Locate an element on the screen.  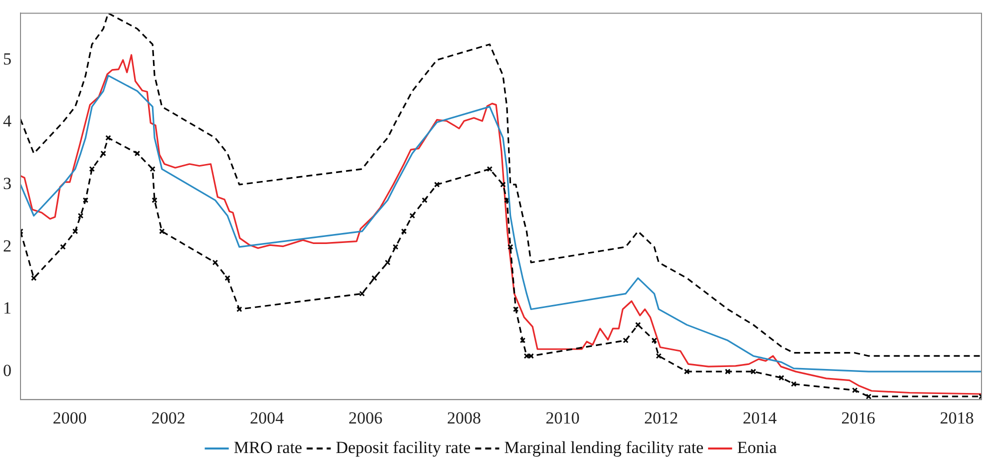
x-tick-label: 2014 is located at coordinates (760, 418).